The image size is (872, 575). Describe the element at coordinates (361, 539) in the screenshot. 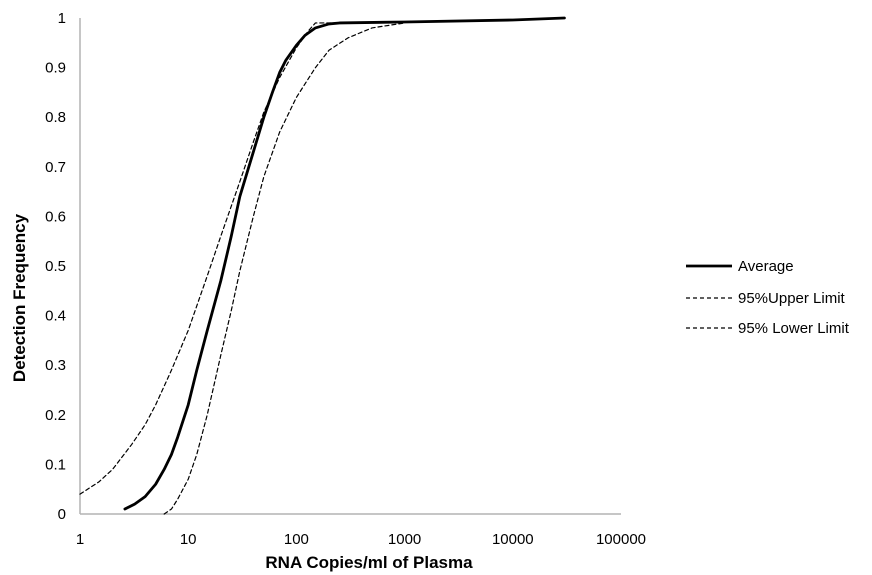

I see `x-axis-ticks: 1 10 100 1000 10000 100000` at that location.